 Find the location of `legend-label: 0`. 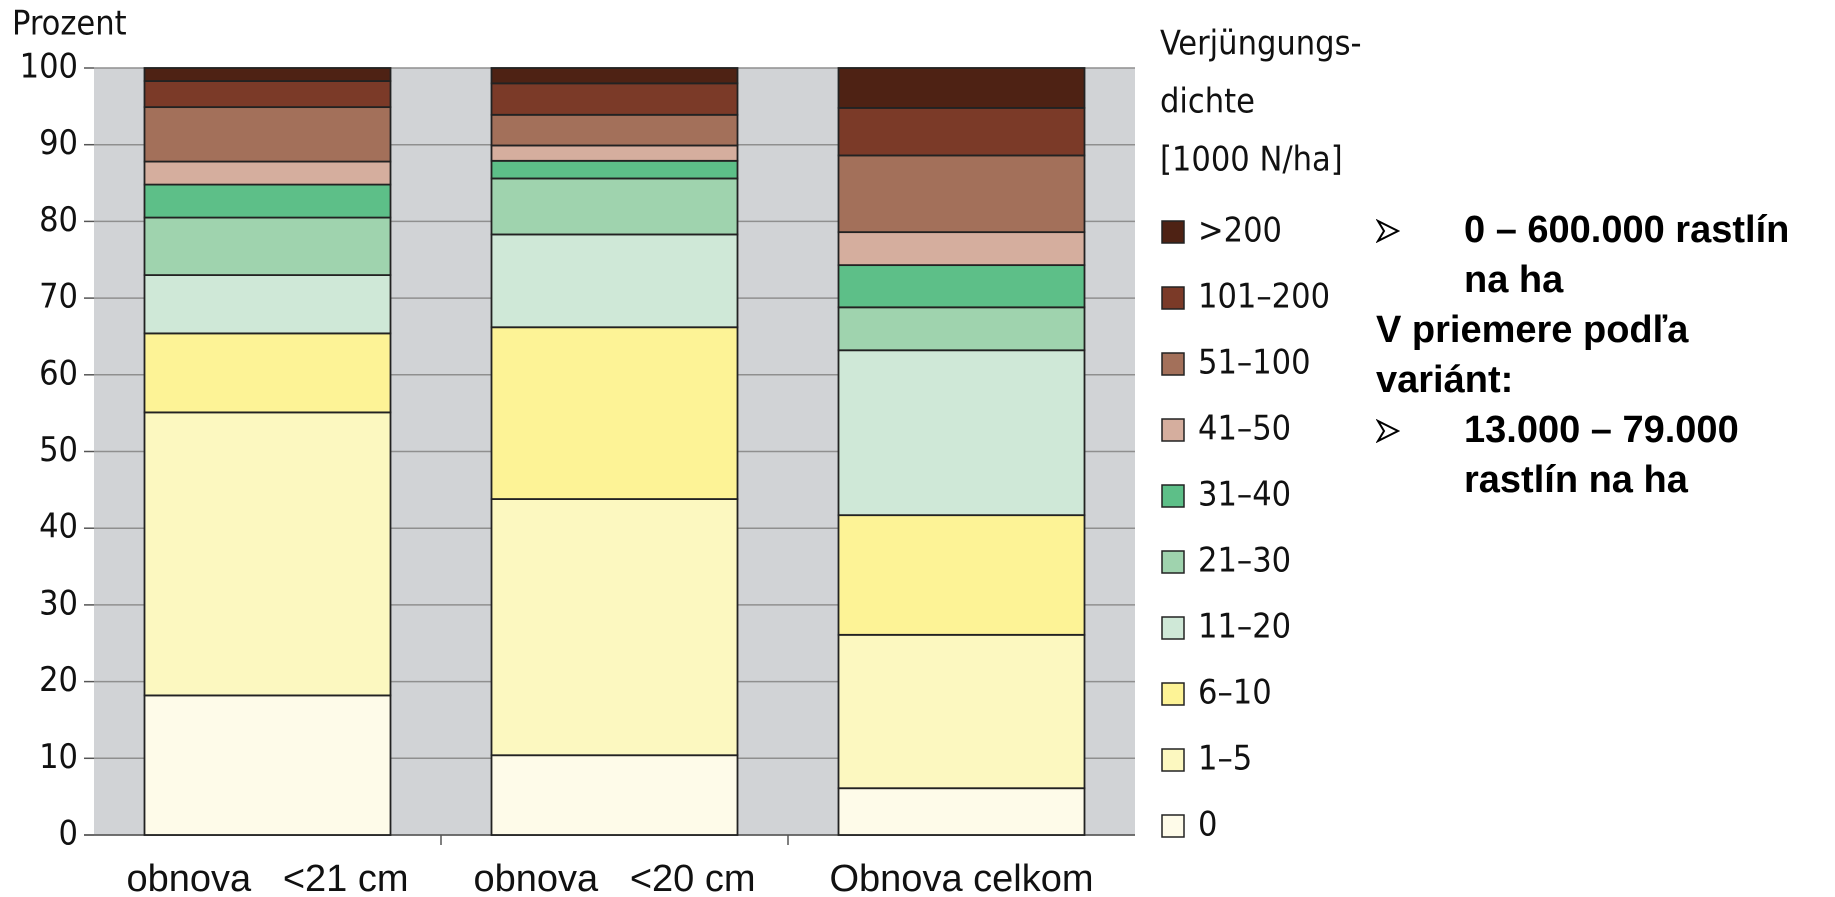

legend-label: 0 is located at coordinates (1207, 825).